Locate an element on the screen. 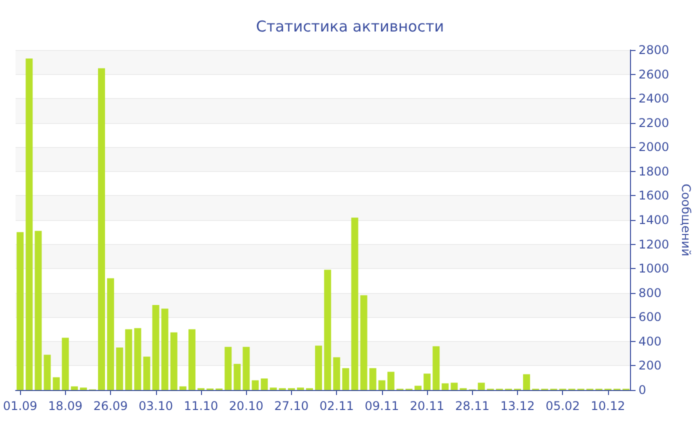  x-tick-label: 28.11 is located at coordinates (472, 406).